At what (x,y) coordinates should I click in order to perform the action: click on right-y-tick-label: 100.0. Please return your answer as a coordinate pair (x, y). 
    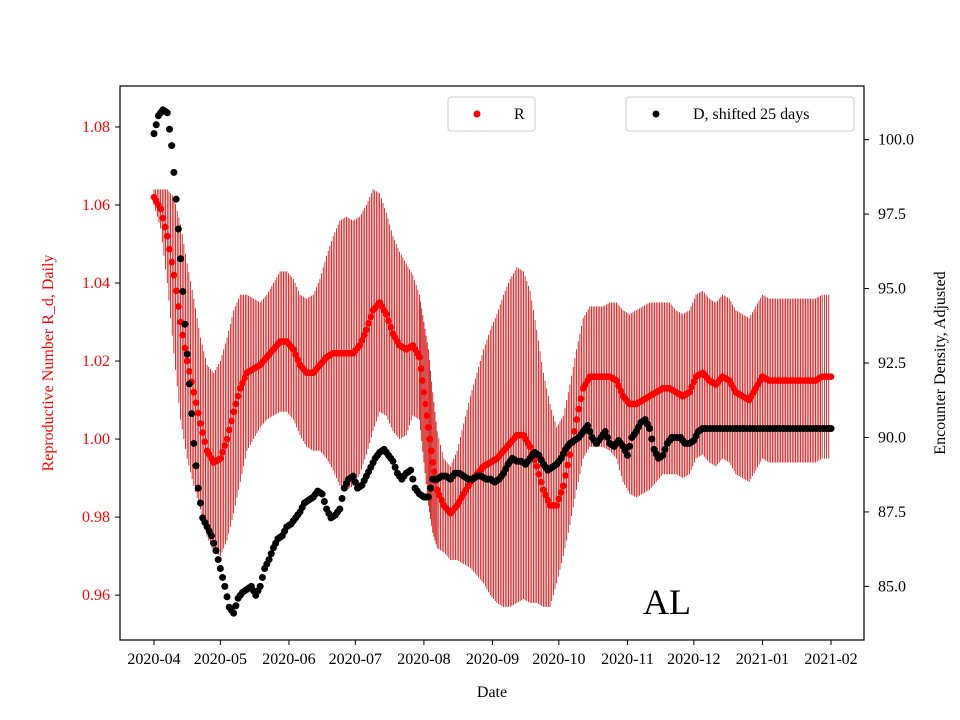
    Looking at the image, I should click on (896, 140).